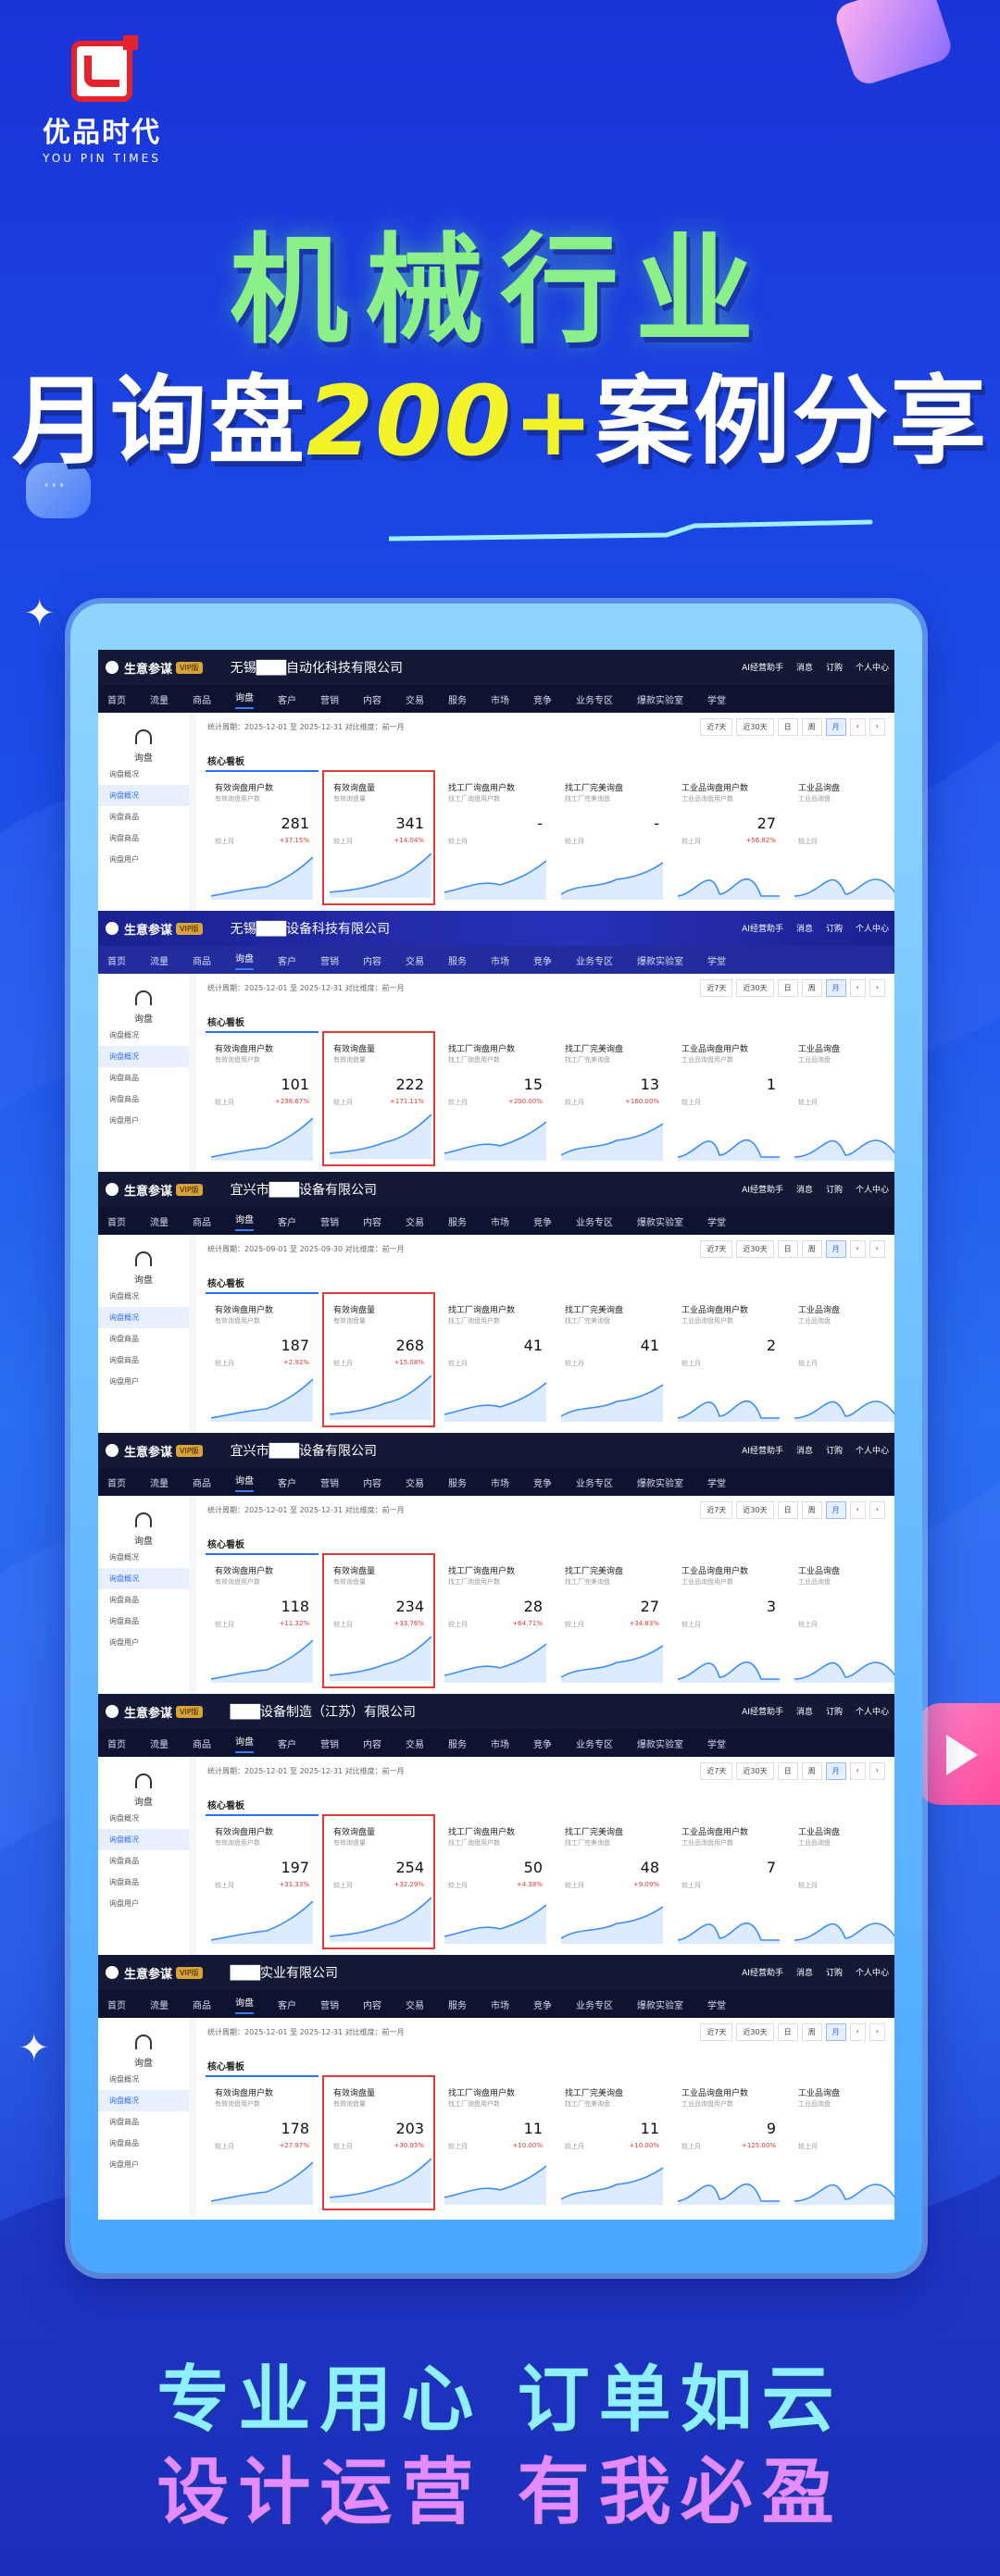 The width and height of the screenshot is (1000, 2576). Describe the element at coordinates (495, 1098) in the screenshot. I see `metric-card: 找工厂询盘用户数 找工厂询盘用户数 15 较上月 +200.00%` at that location.